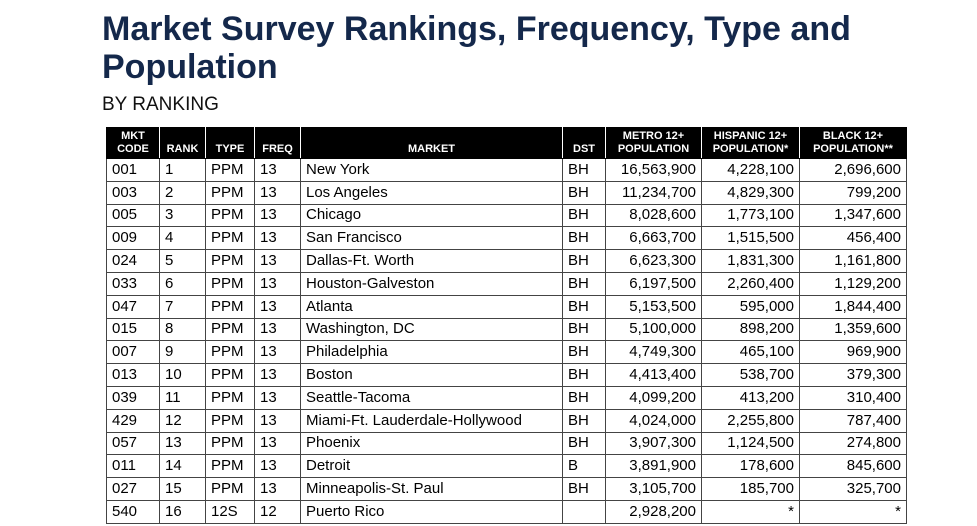  What do you see at coordinates (653, 283) in the screenshot?
I see `cell-metro-population: 6,197,500` at bounding box center [653, 283].